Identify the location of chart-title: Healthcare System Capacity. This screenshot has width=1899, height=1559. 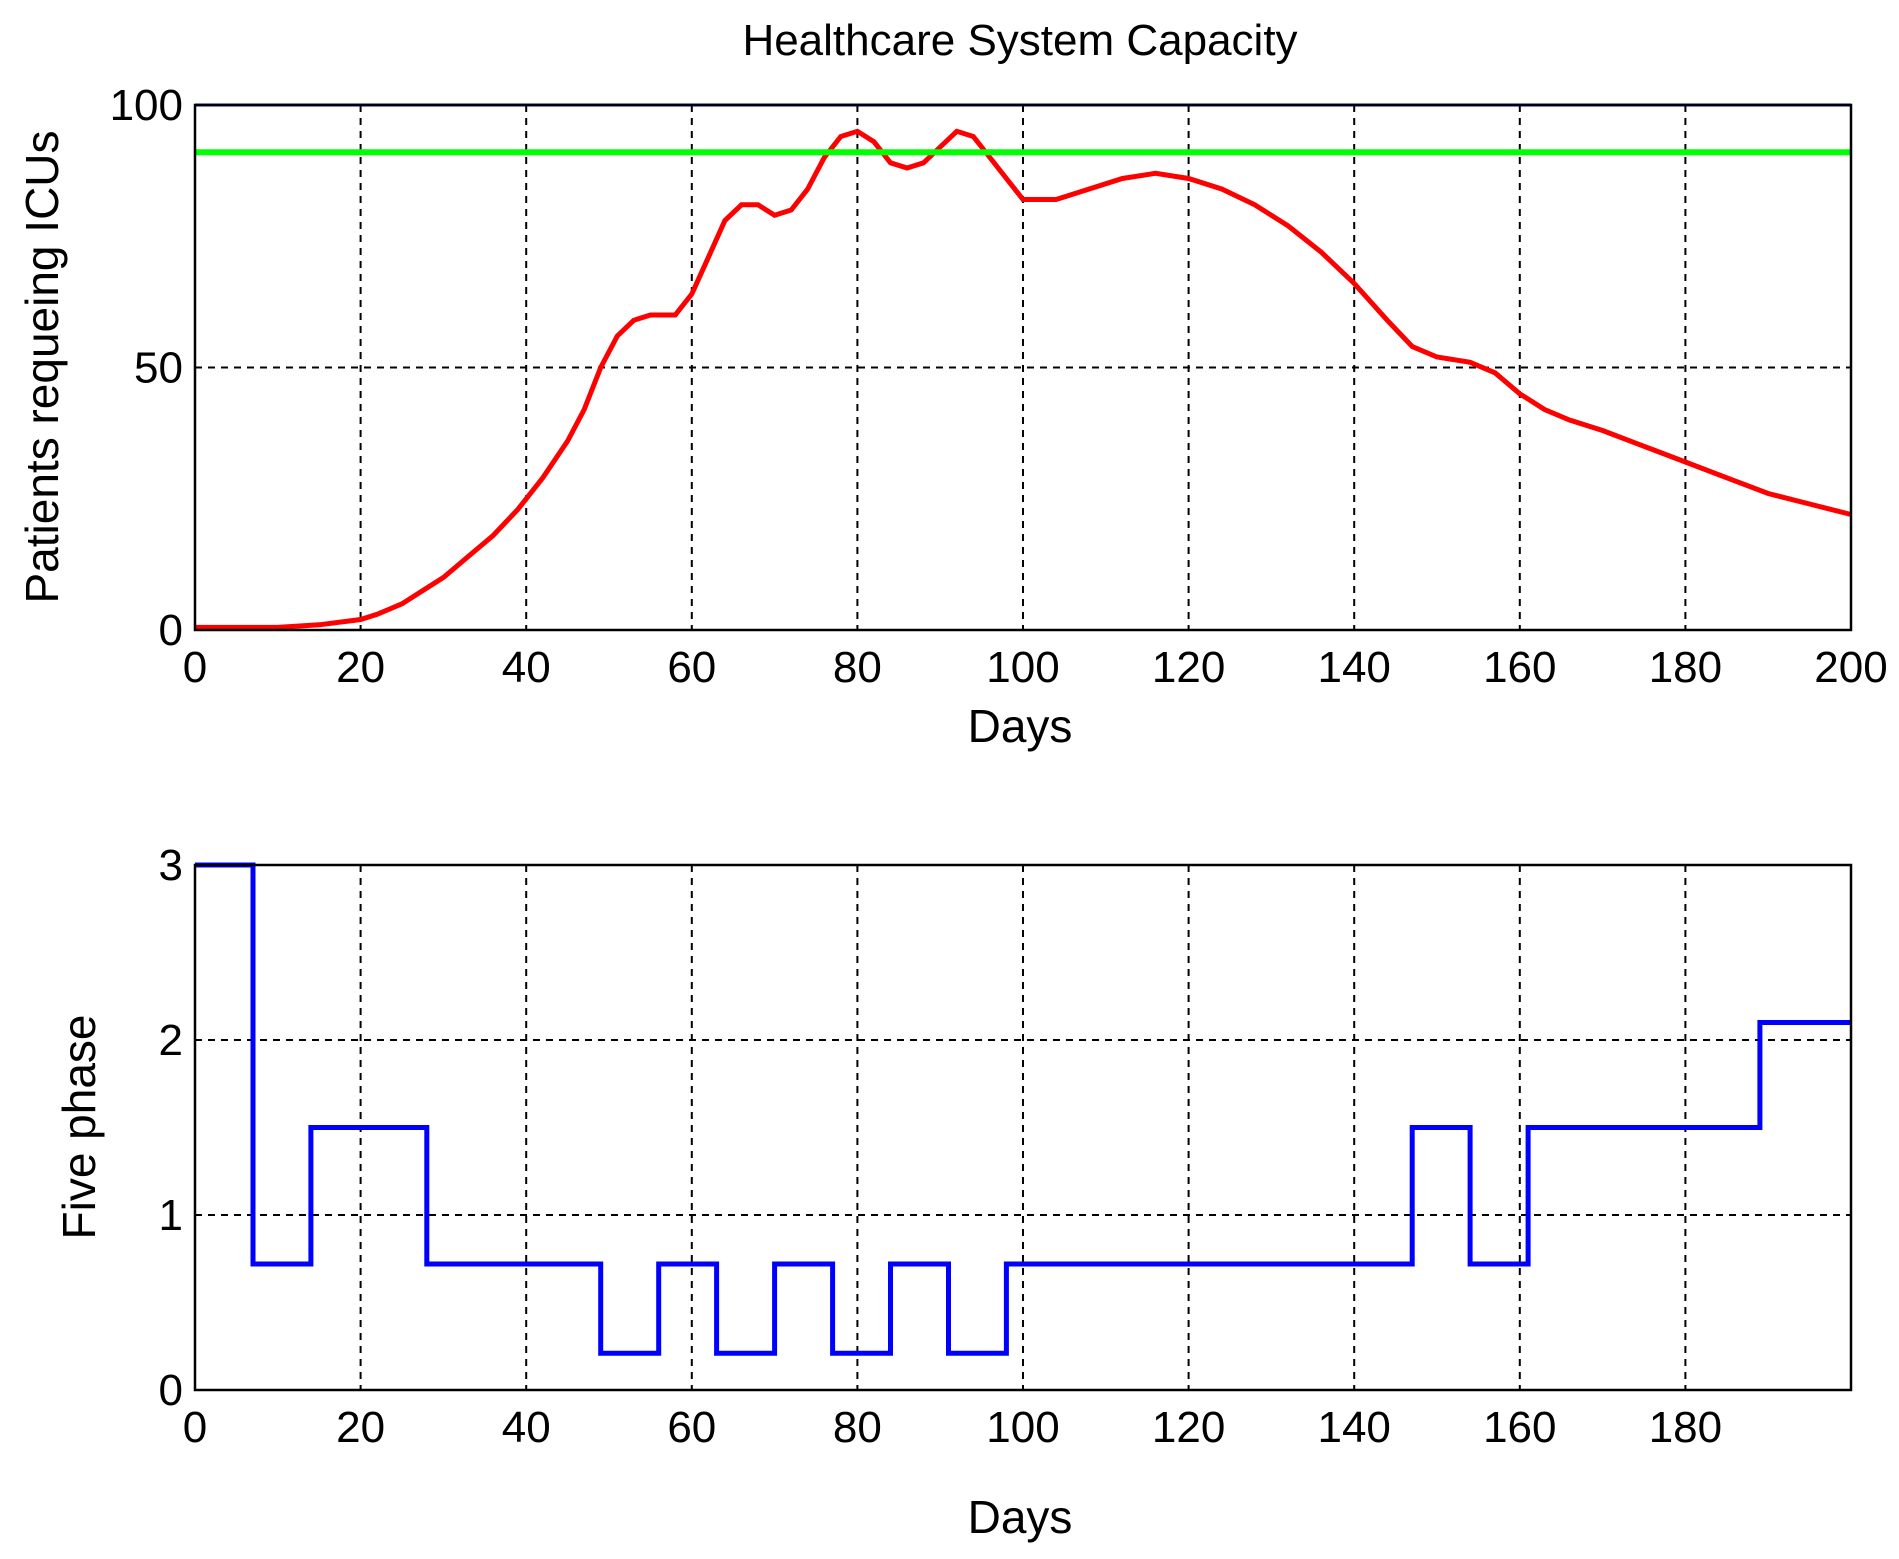
(1019, 40).